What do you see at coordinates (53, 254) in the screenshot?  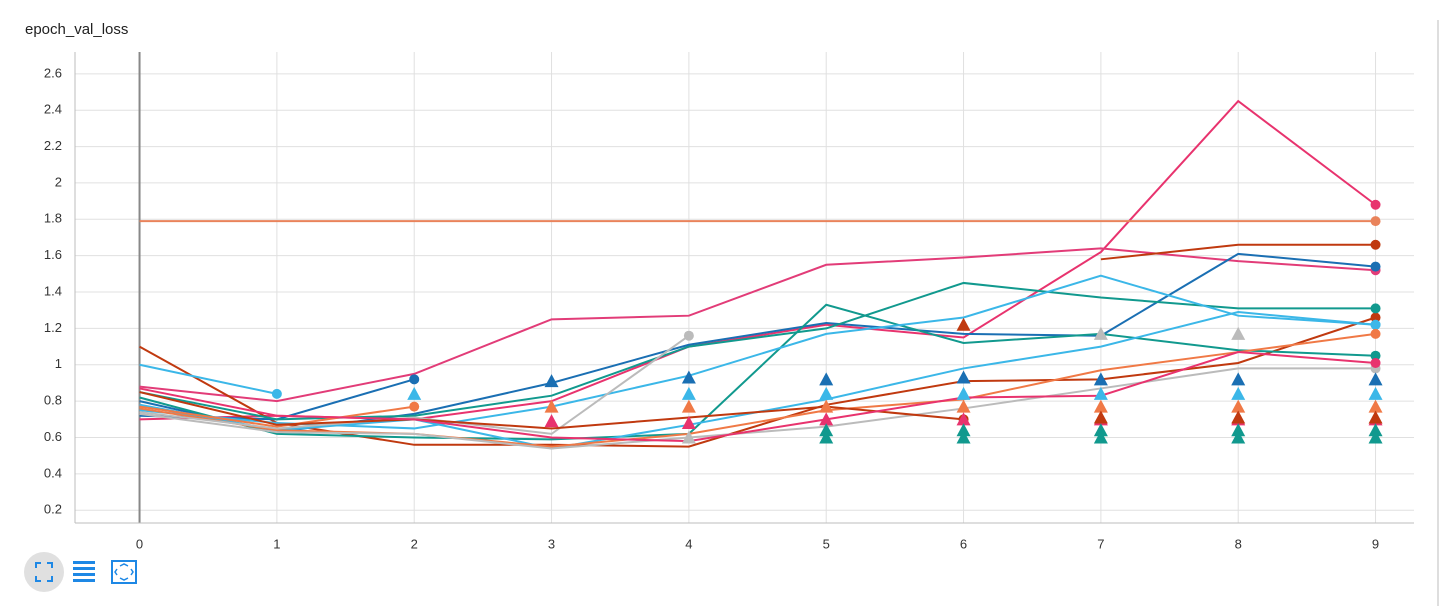 I see `y-tick-label: 1.6` at bounding box center [53, 254].